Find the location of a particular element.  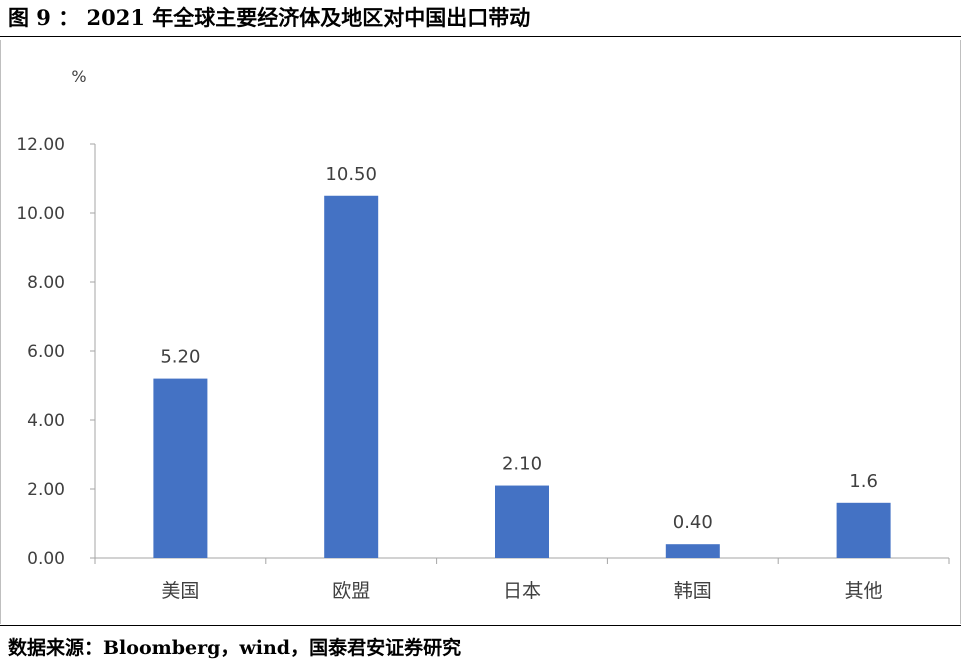

y-tick-label: 12.00 is located at coordinates (40, 145).